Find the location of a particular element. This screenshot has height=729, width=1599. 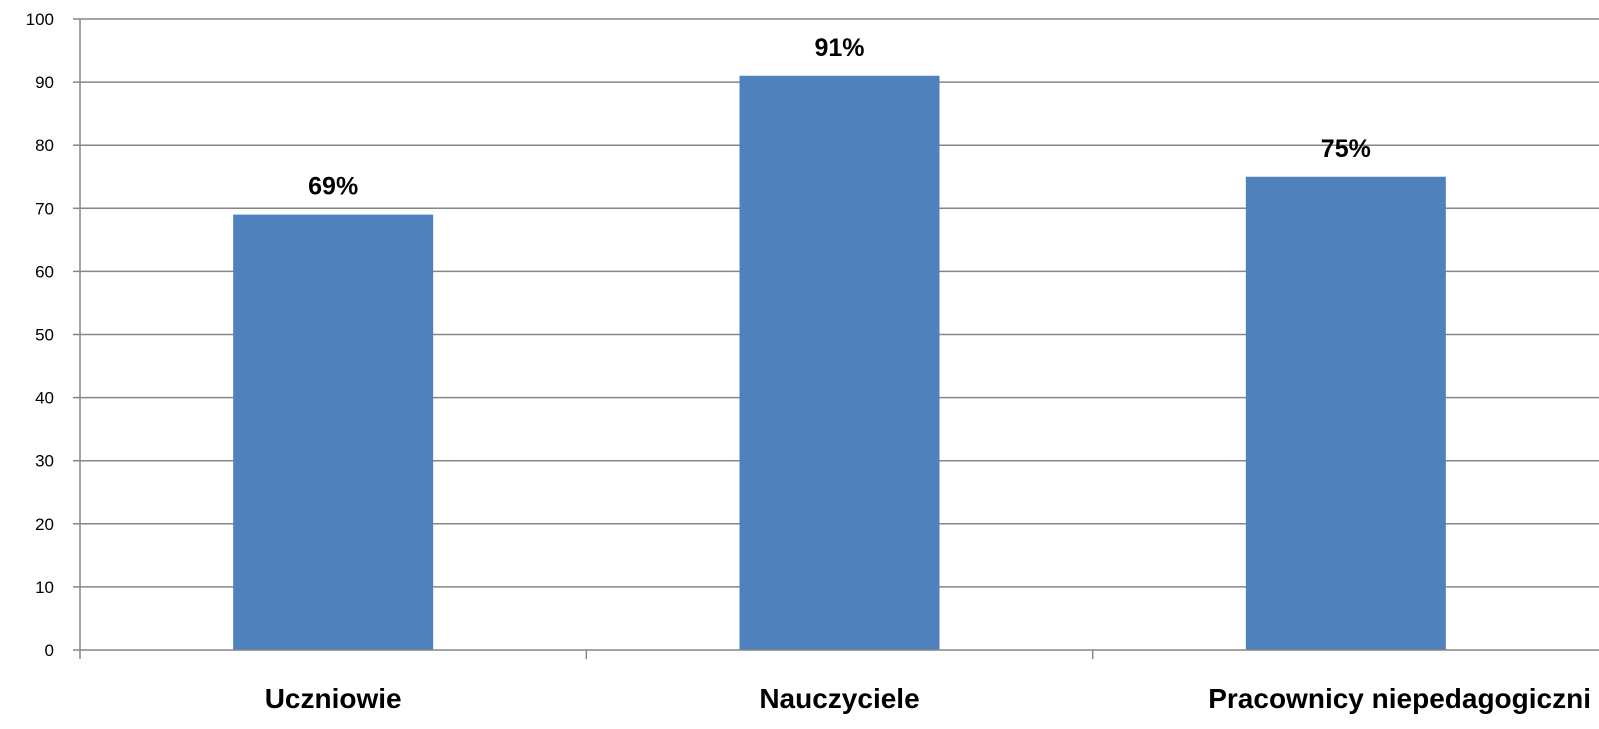

y-tick-label: 20 is located at coordinates (44, 524).